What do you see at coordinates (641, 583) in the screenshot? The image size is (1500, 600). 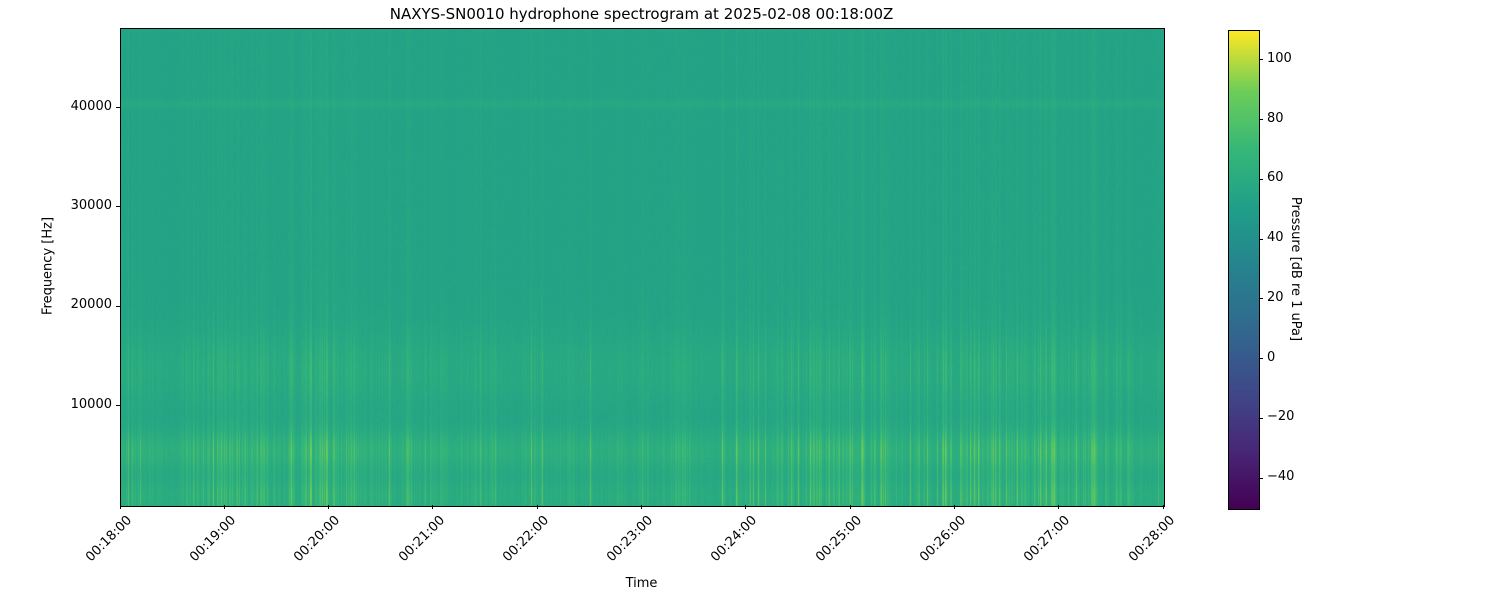 I see `x-axis-label: Time` at bounding box center [641, 583].